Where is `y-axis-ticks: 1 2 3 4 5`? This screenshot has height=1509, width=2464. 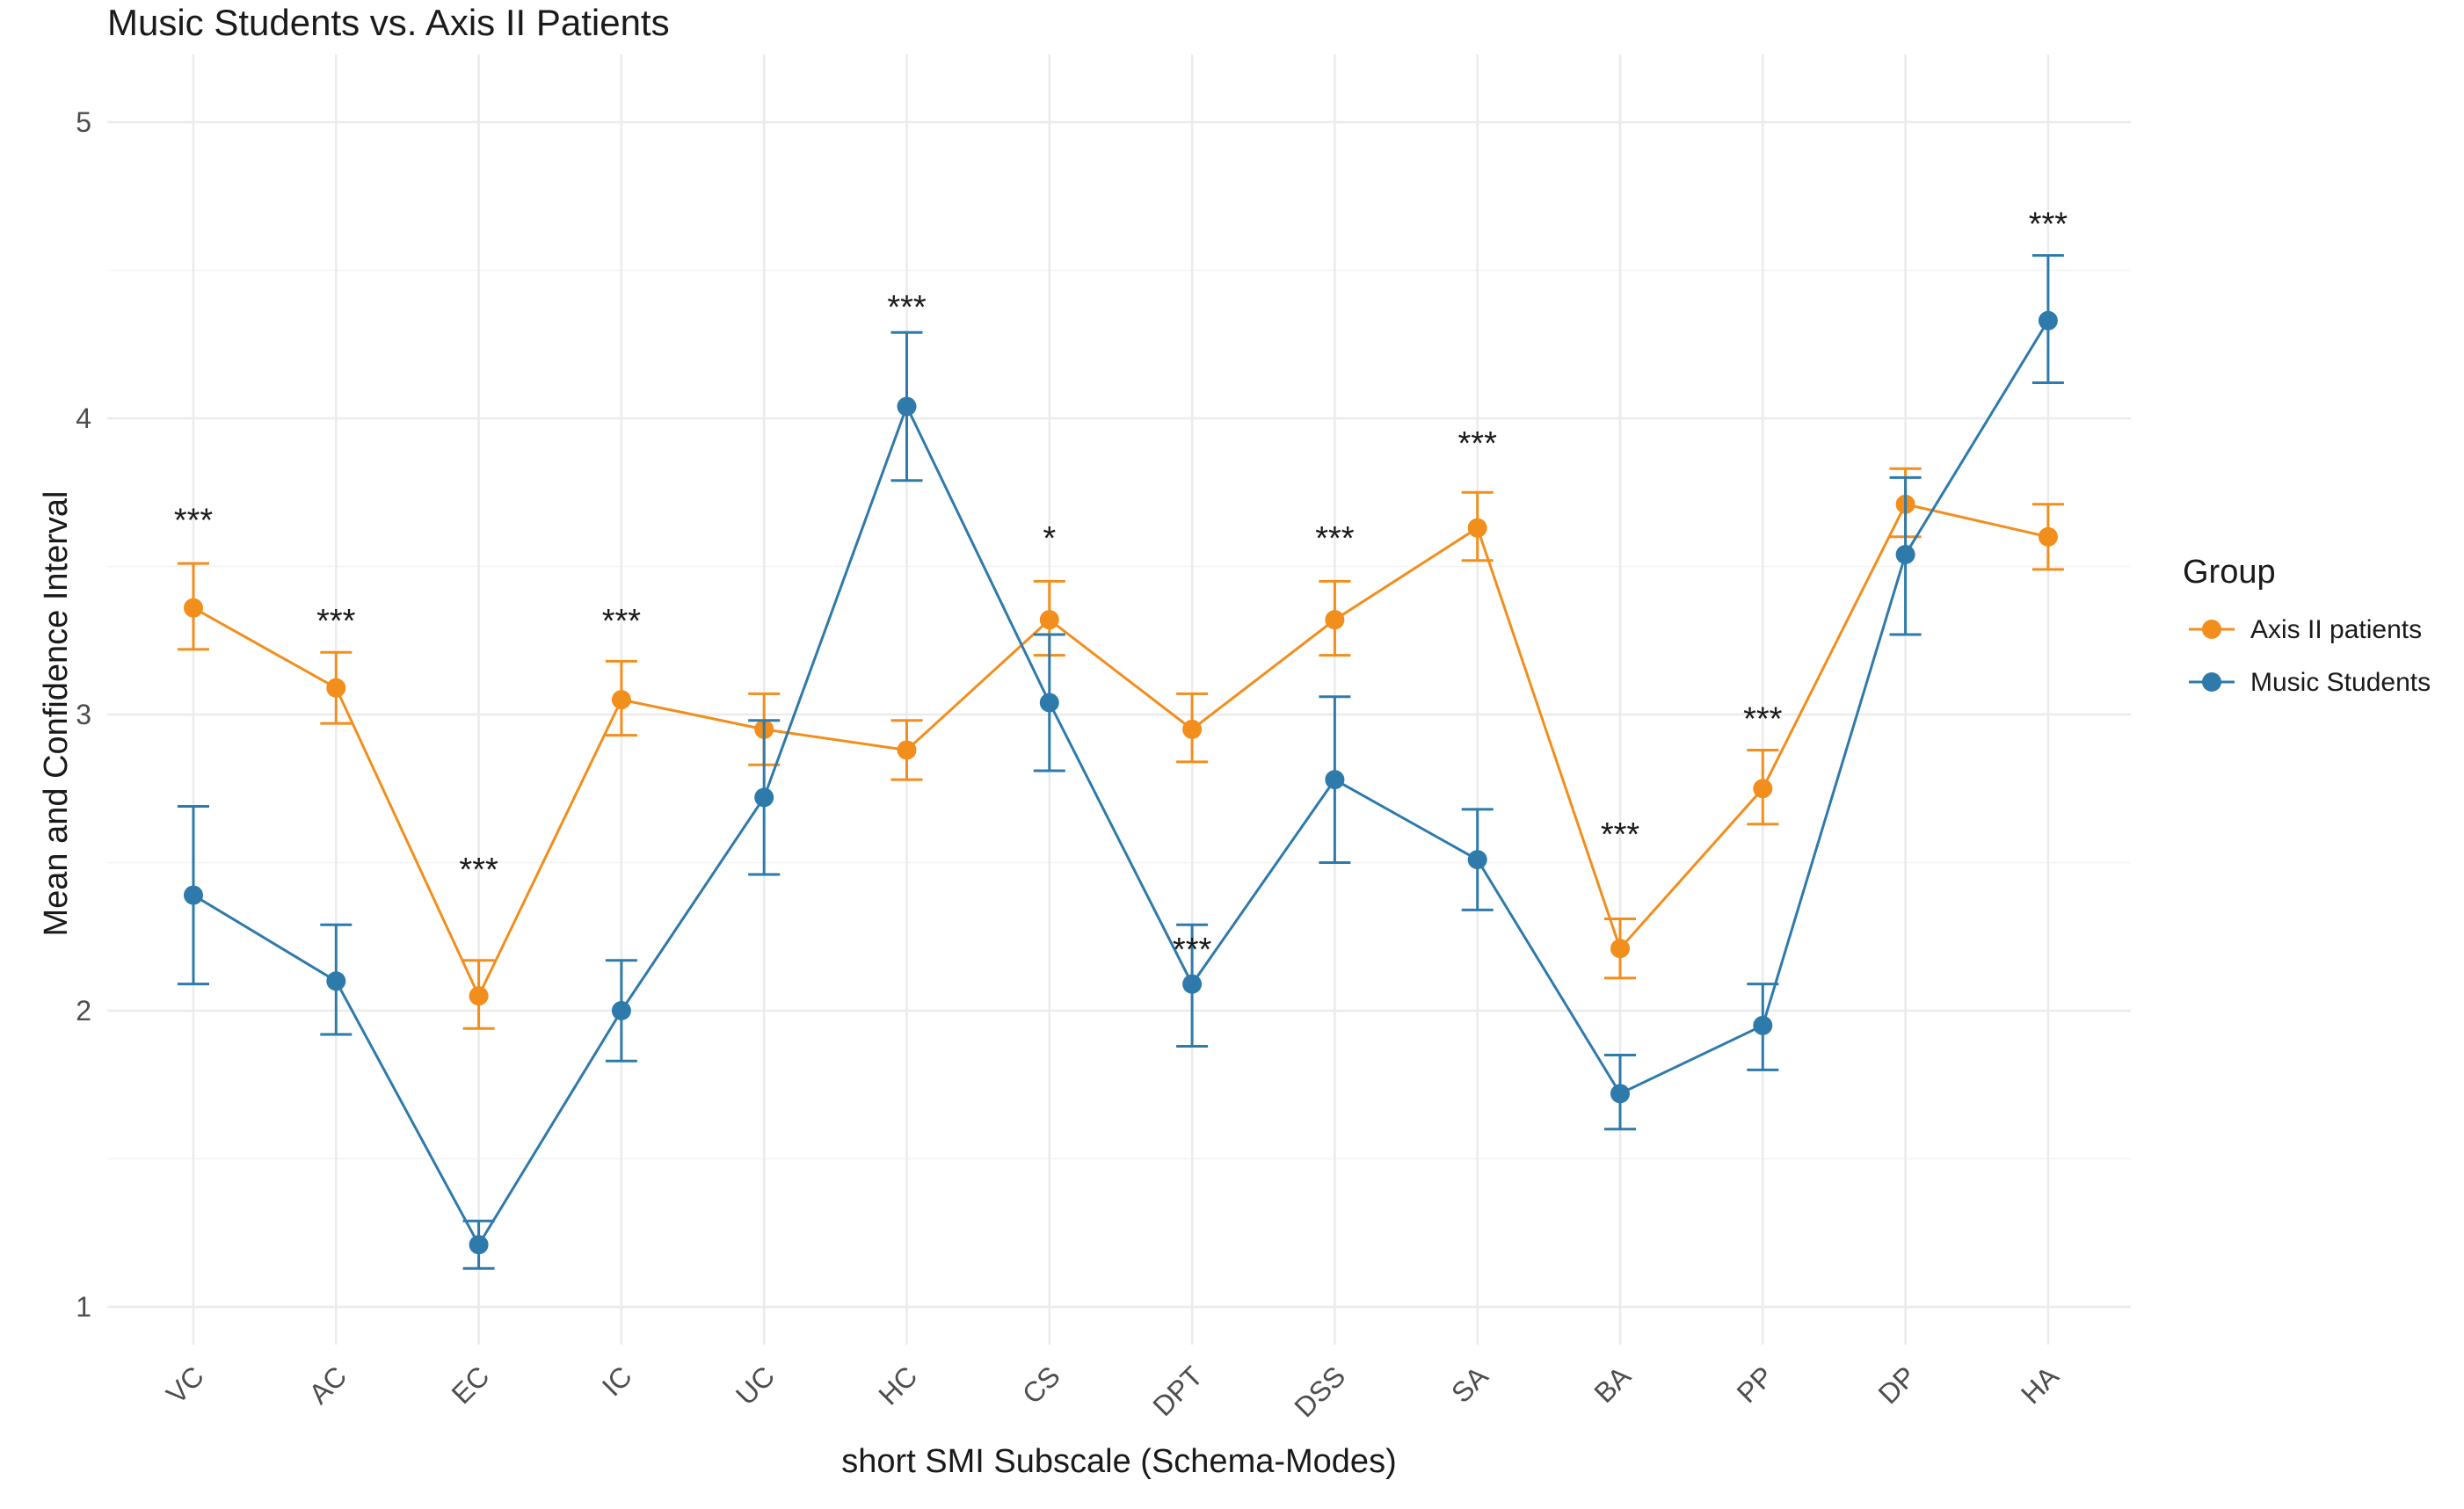
y-axis-ticks: 1 2 3 4 5 is located at coordinates (83, 714).